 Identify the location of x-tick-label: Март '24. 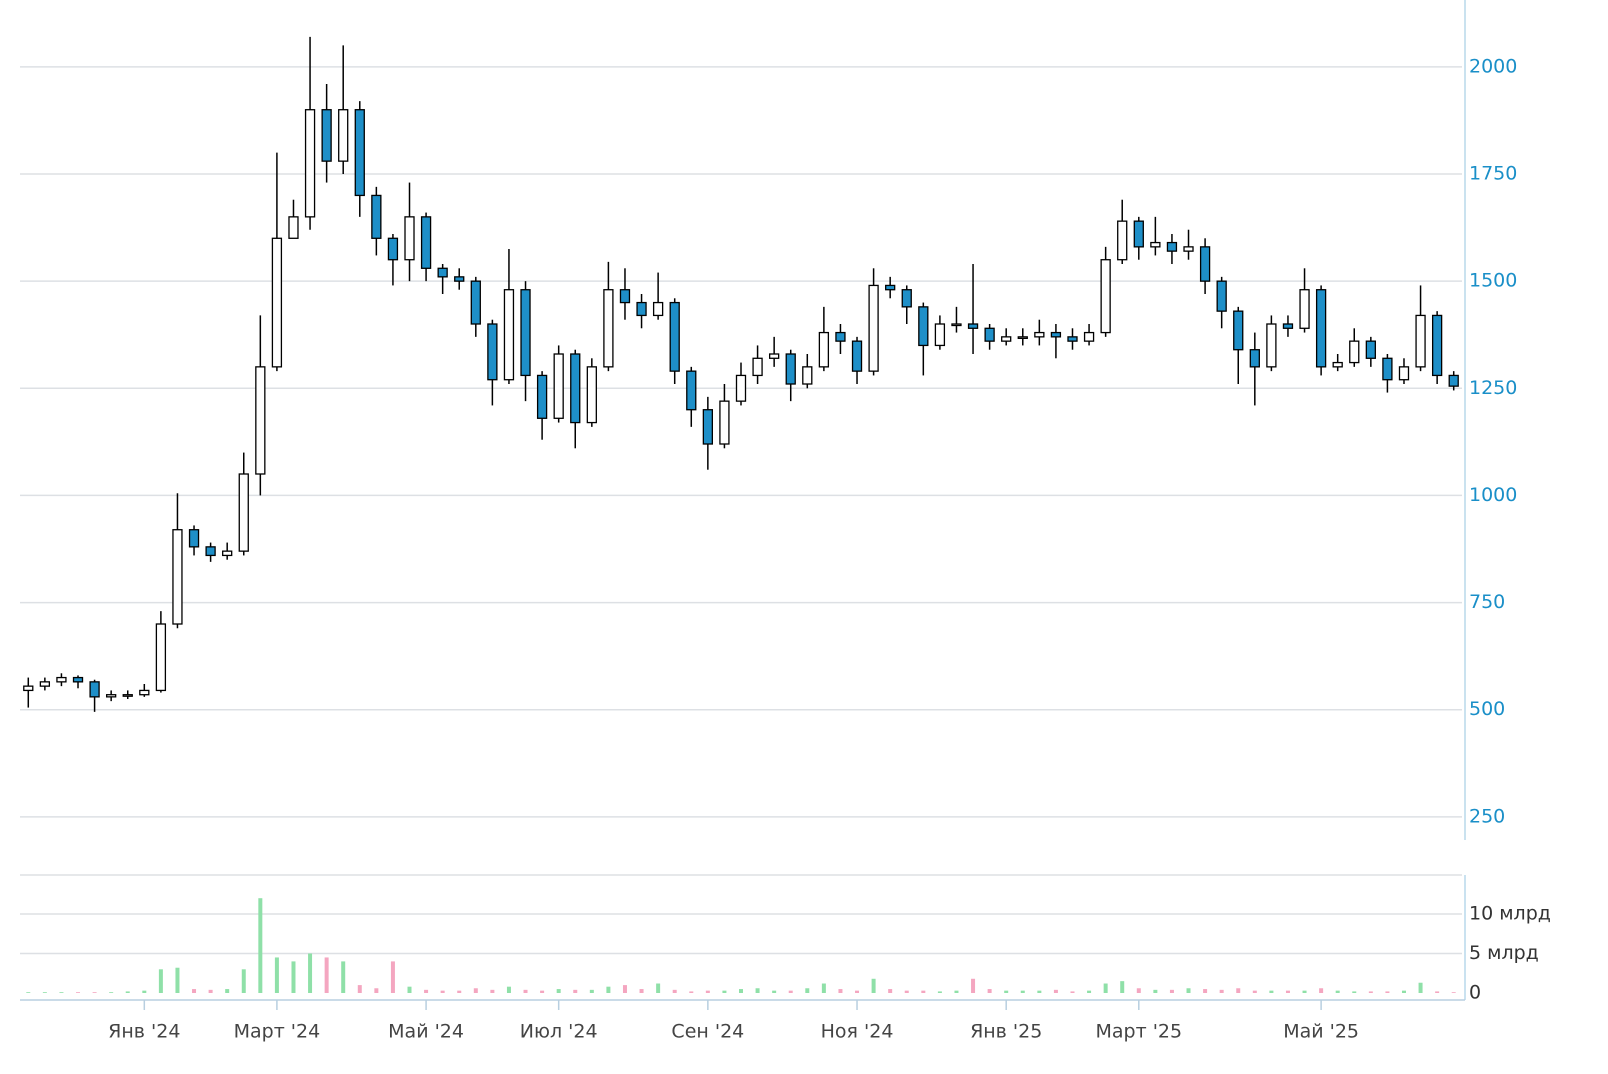
(277, 1032).